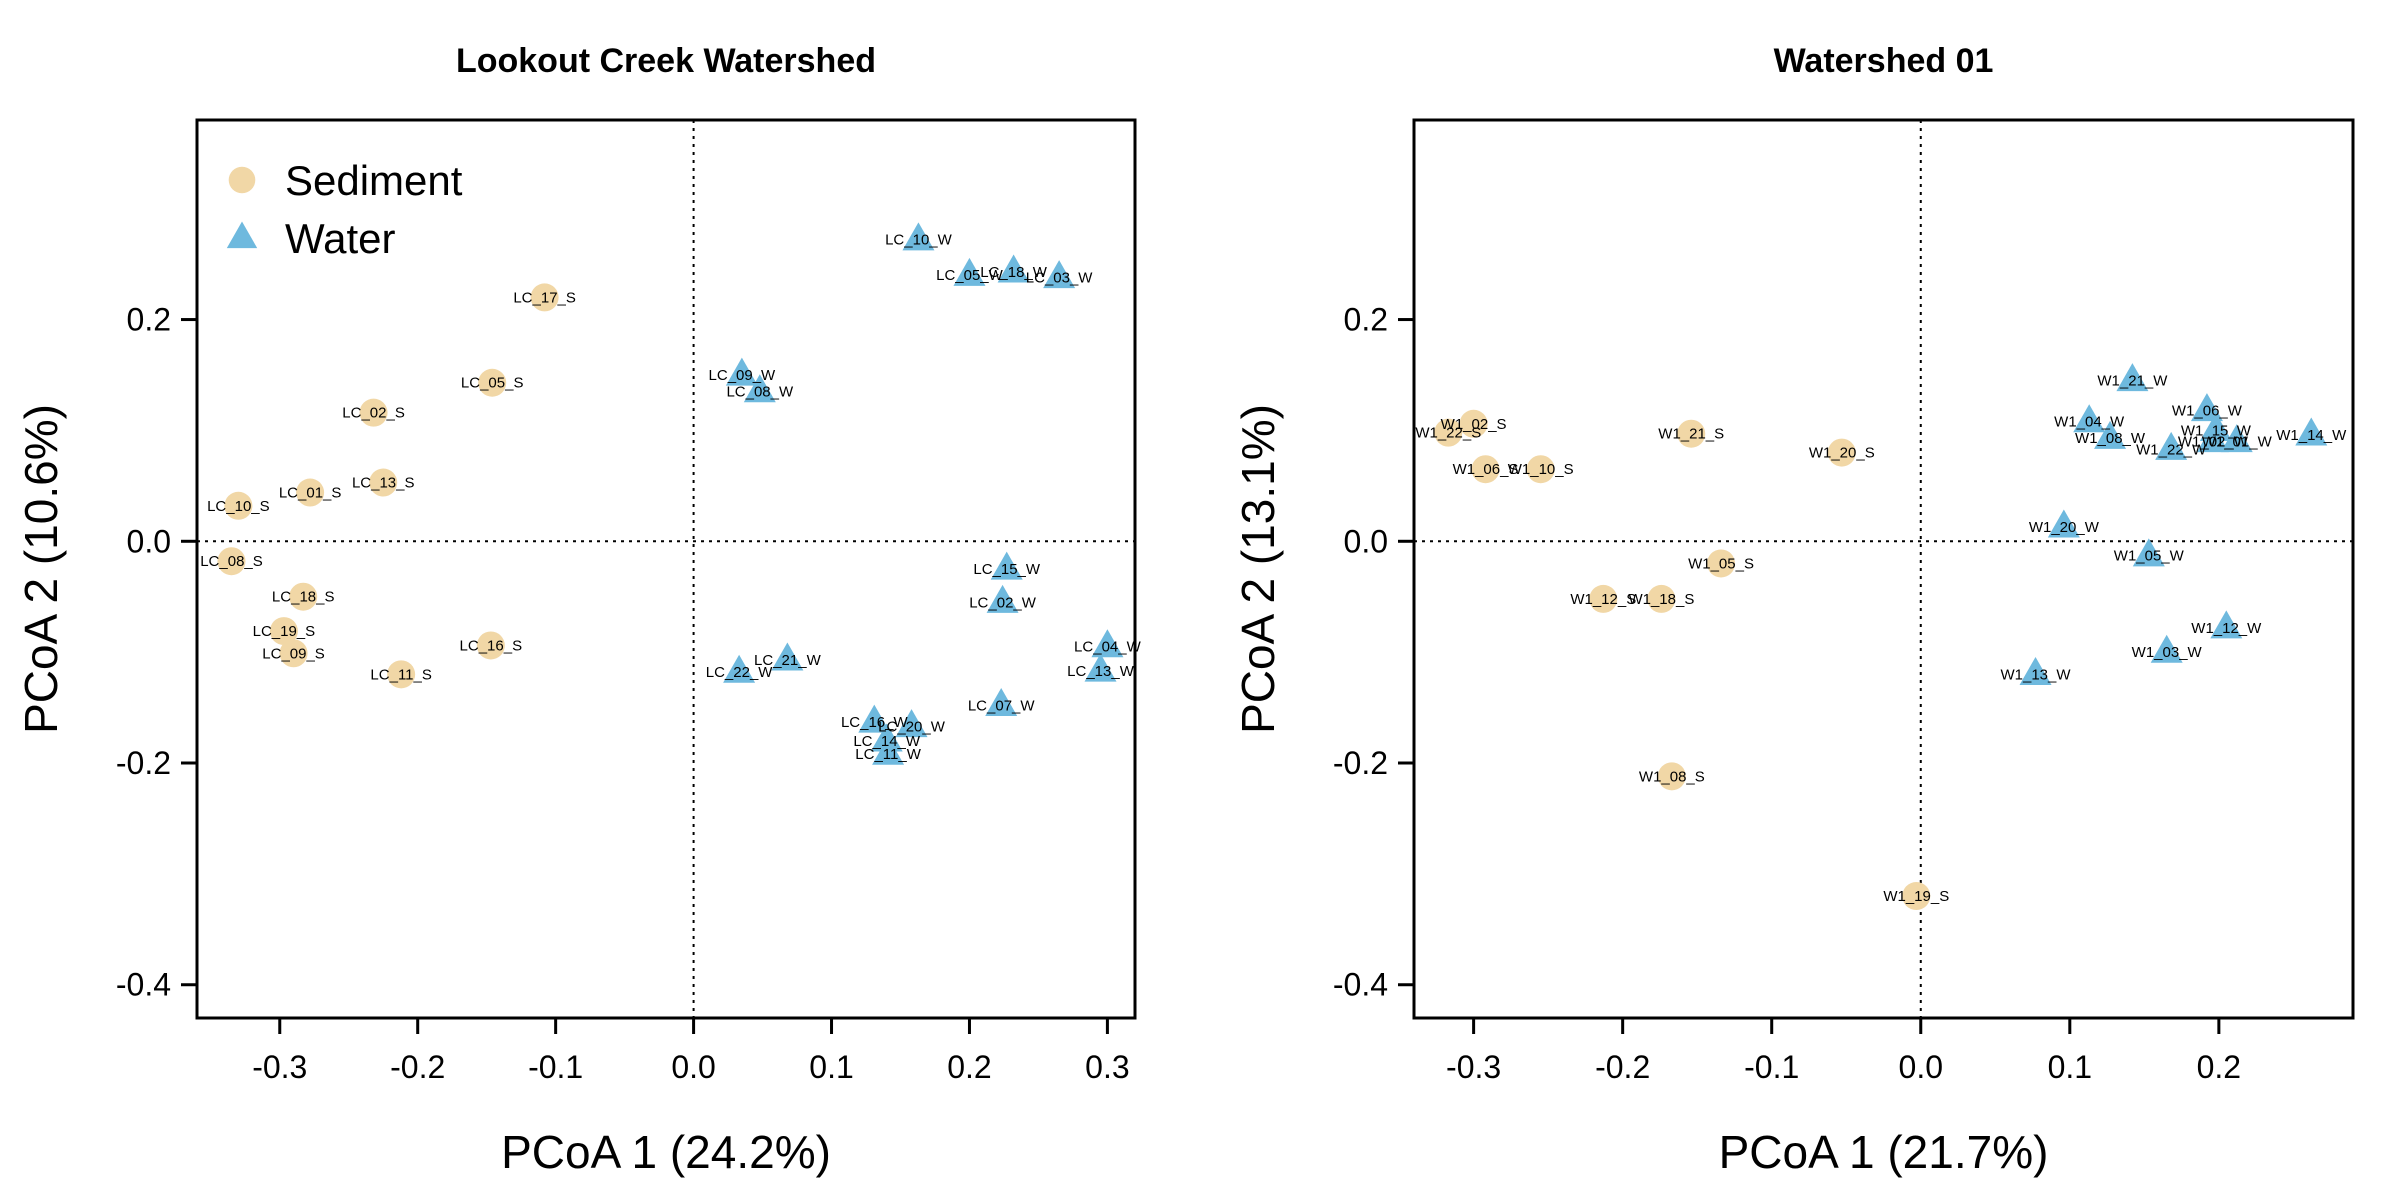 The image size is (2400, 1200). I want to click on legend-entry-label: Sediment, so click(374, 180).